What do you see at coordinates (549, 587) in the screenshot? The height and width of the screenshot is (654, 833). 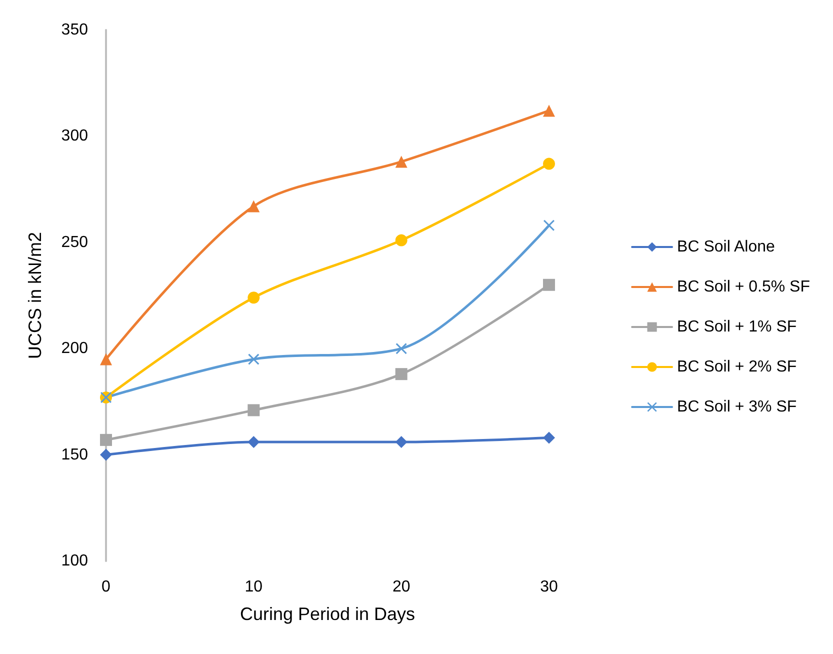 I see `x-tick-label: 30` at bounding box center [549, 587].